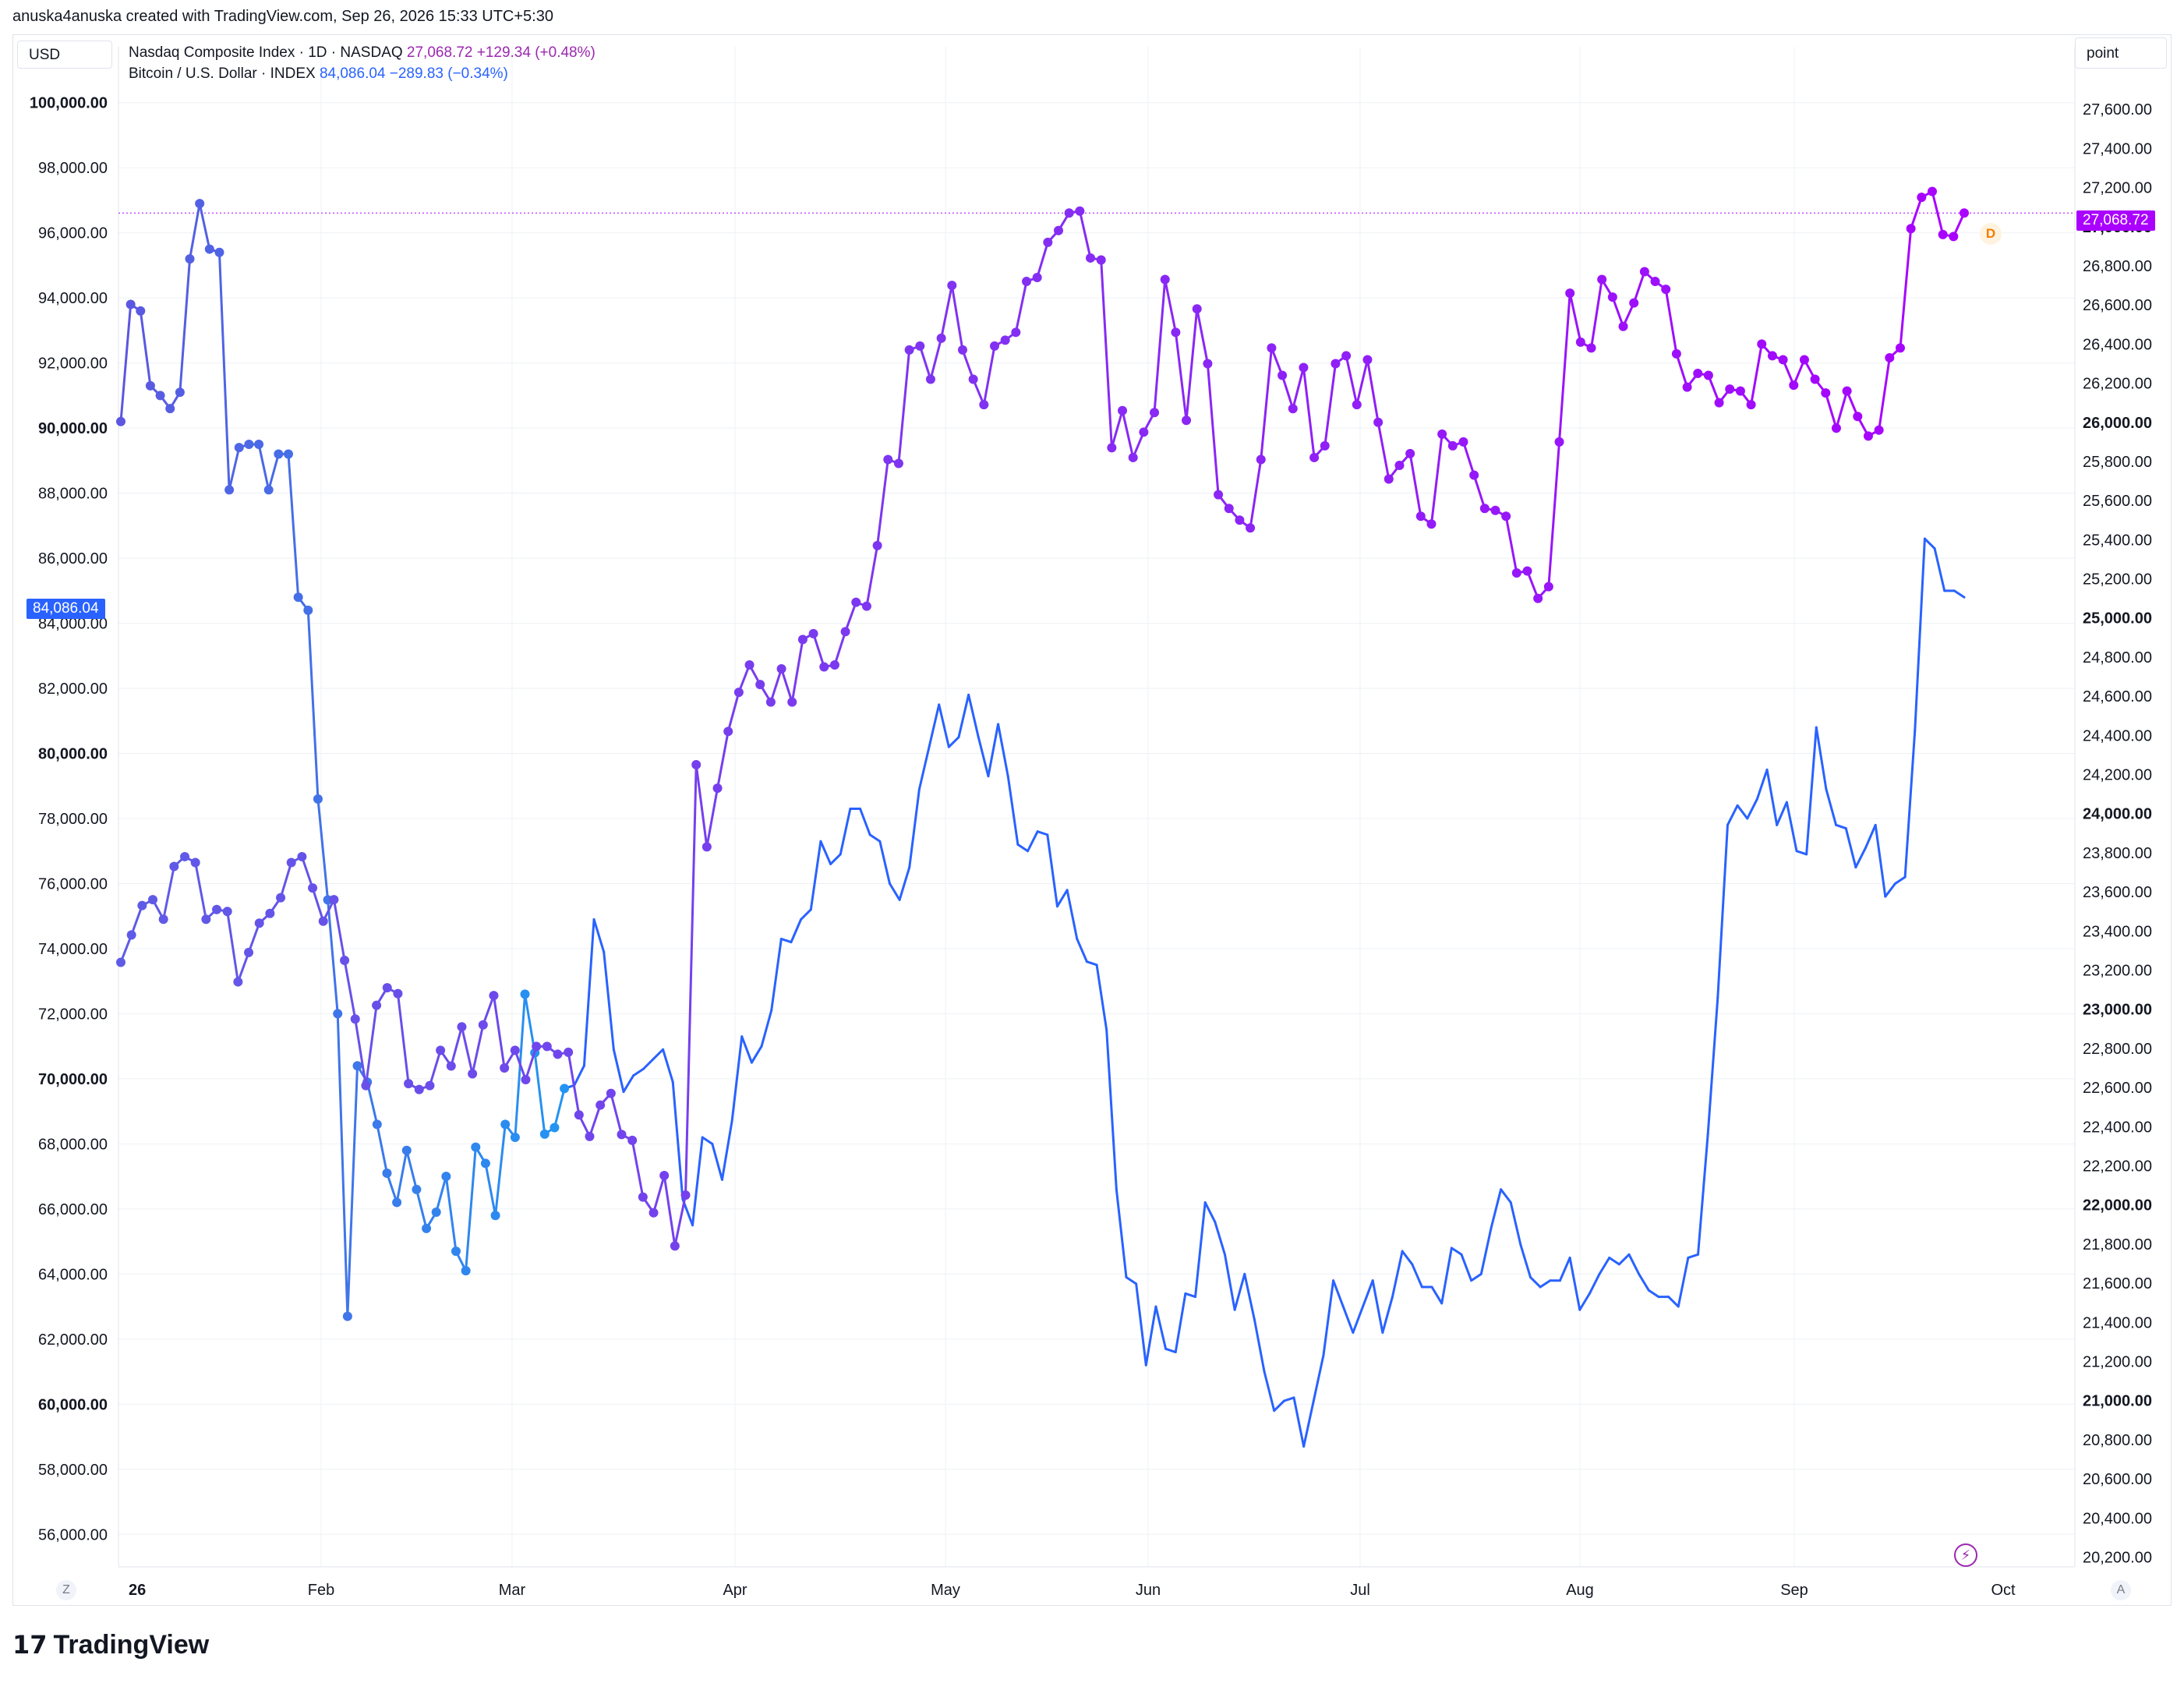  I want to click on dividend-badge: D, so click(1991, 234).